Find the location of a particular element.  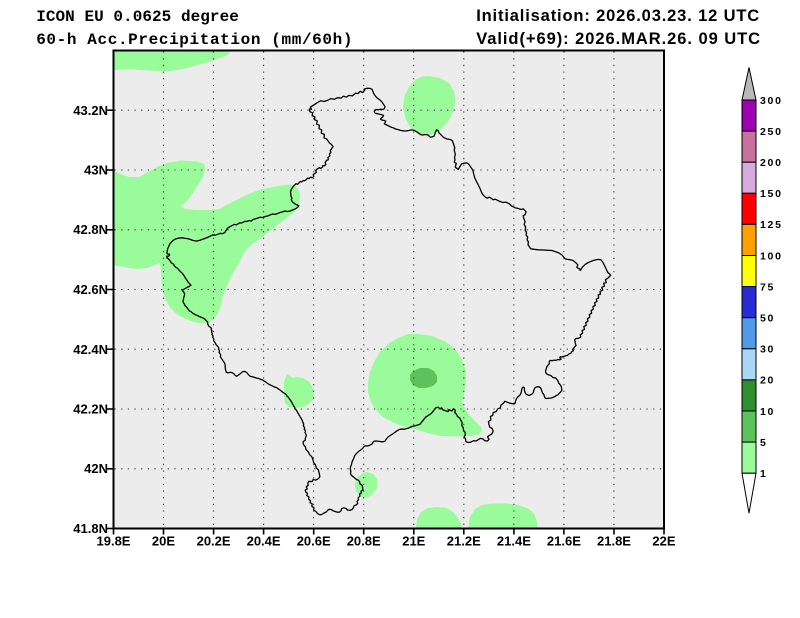

svg-text: 20.8E is located at coordinates (364, 541).